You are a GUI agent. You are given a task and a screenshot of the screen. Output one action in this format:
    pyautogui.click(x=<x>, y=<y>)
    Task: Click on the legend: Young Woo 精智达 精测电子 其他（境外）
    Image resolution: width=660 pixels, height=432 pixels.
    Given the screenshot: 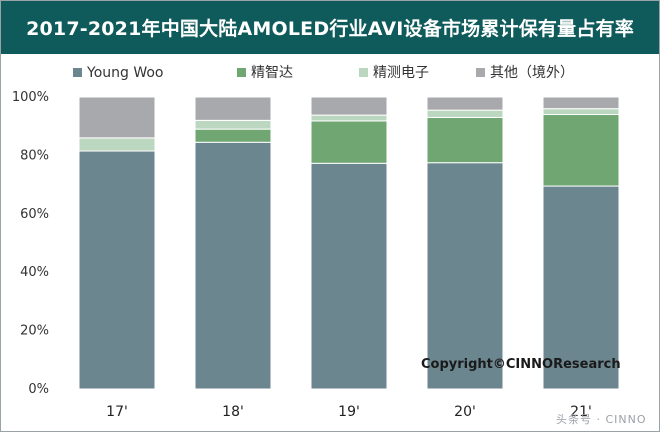 What is the action you would take?
    pyautogui.click(x=323, y=73)
    